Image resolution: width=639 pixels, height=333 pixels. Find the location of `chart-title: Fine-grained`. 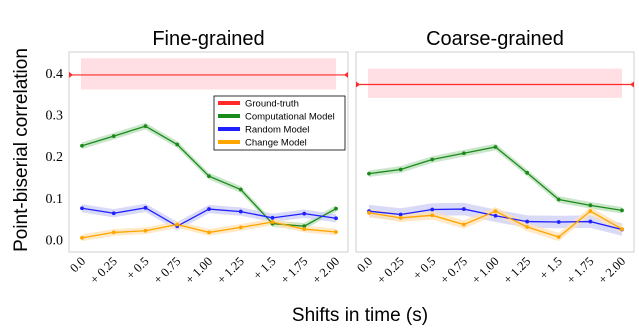

chart-title: Fine-grained is located at coordinates (208, 39).